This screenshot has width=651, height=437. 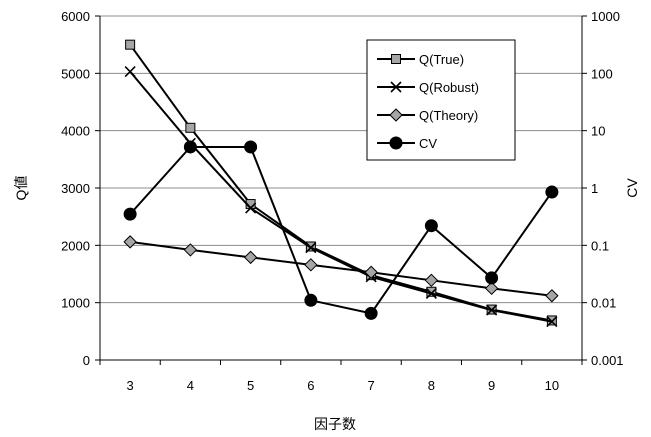 What do you see at coordinates (605, 16) in the screenshot?
I see `y2-tick-label-6: 1000` at bounding box center [605, 16].